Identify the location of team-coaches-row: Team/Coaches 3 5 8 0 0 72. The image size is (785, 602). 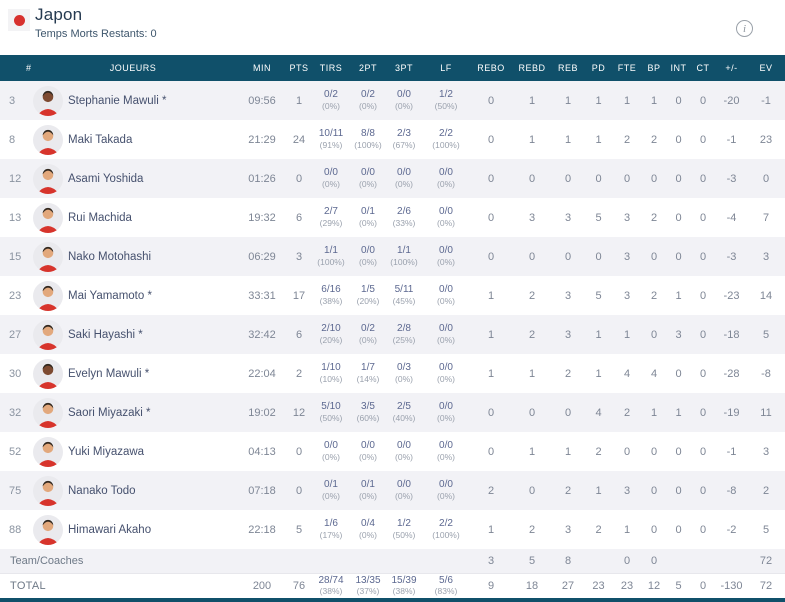
(392, 561).